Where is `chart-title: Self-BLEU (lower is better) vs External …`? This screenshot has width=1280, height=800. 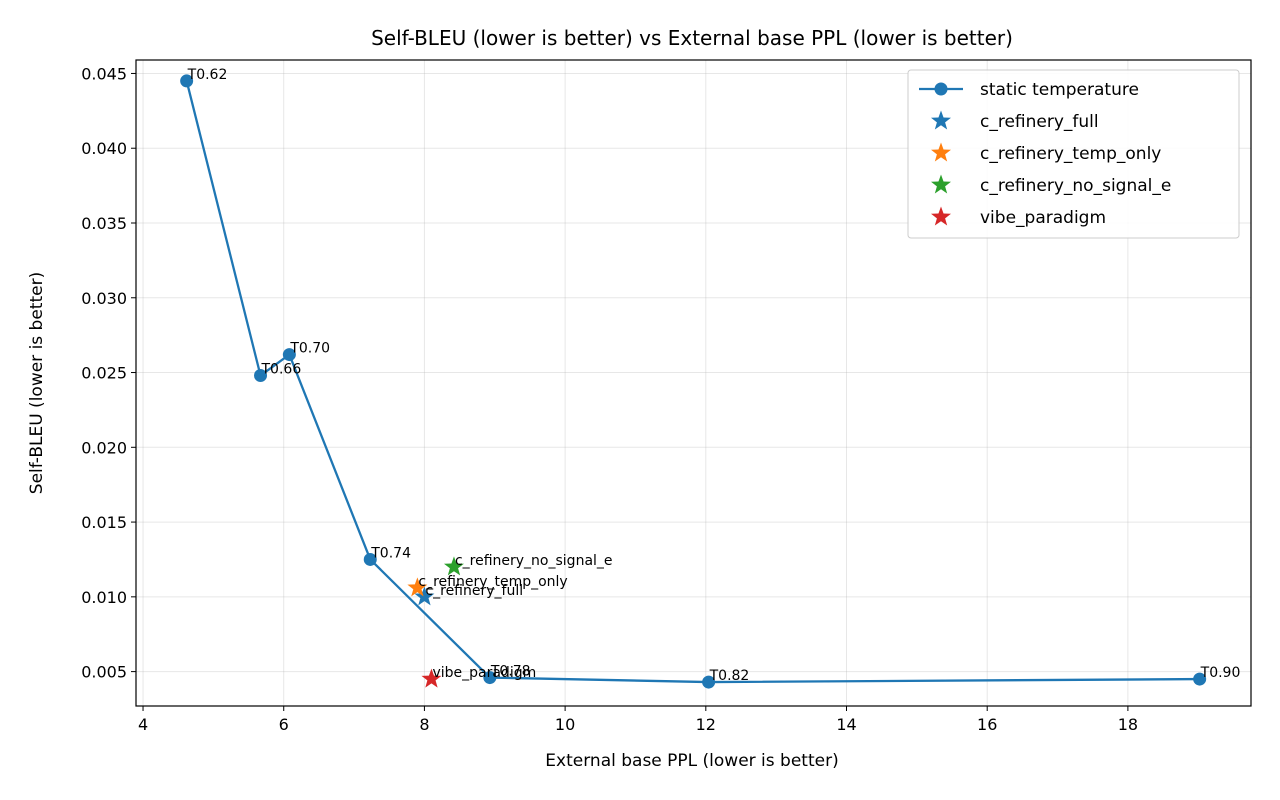 chart-title: Self-BLEU (lower is better) vs External … is located at coordinates (692, 38).